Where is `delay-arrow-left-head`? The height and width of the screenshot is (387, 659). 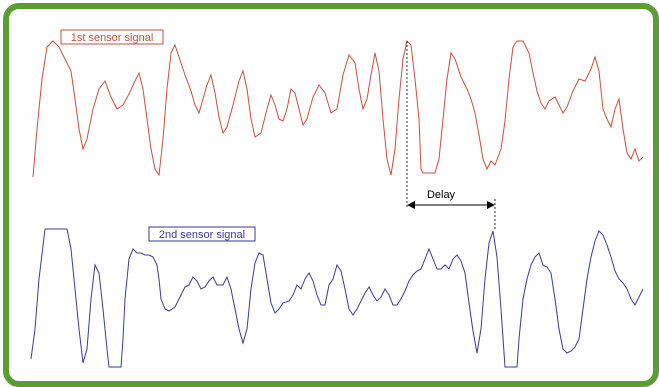
delay-arrow-left-head is located at coordinates (411, 205).